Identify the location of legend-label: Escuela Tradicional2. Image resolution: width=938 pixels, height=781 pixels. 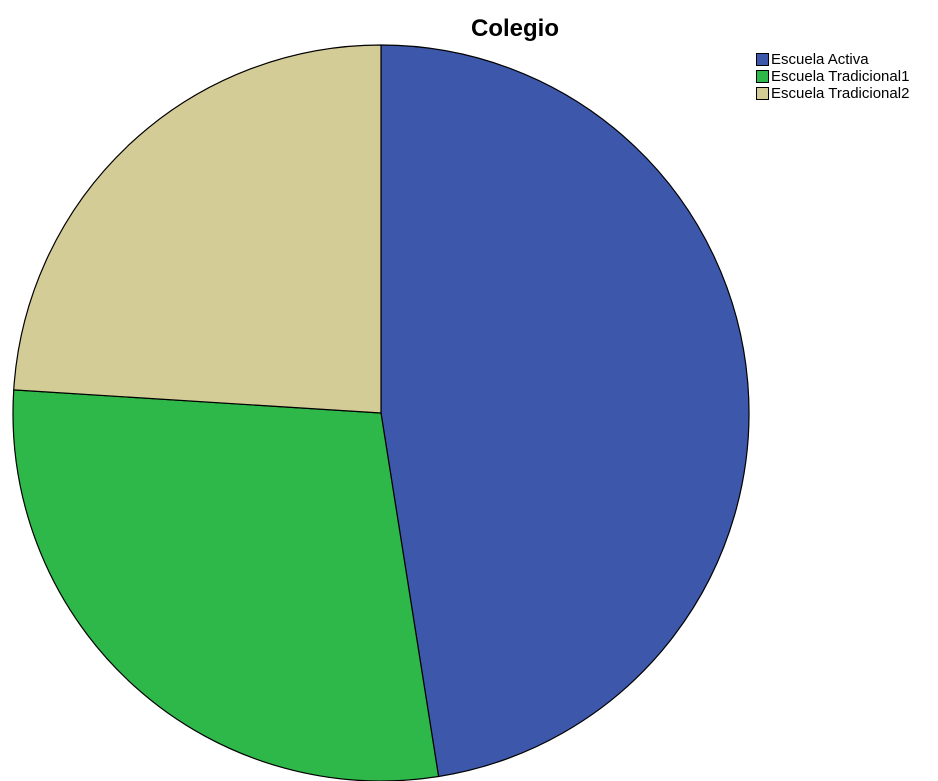
(840, 93).